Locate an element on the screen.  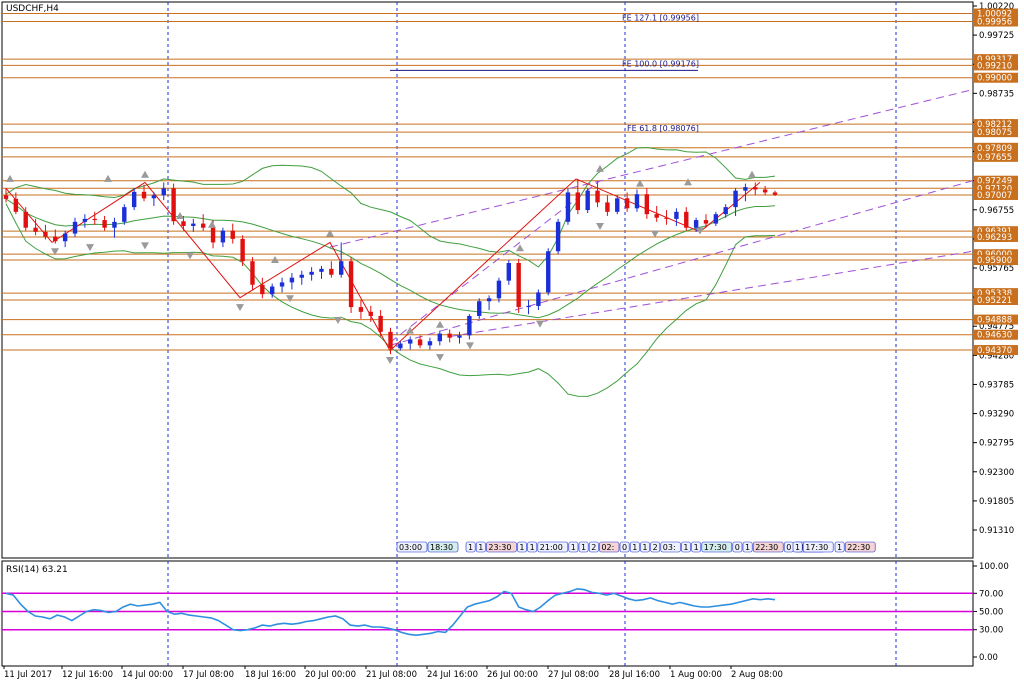
x-tick-label: 28 Jul 16:00 is located at coordinates (634, 675).